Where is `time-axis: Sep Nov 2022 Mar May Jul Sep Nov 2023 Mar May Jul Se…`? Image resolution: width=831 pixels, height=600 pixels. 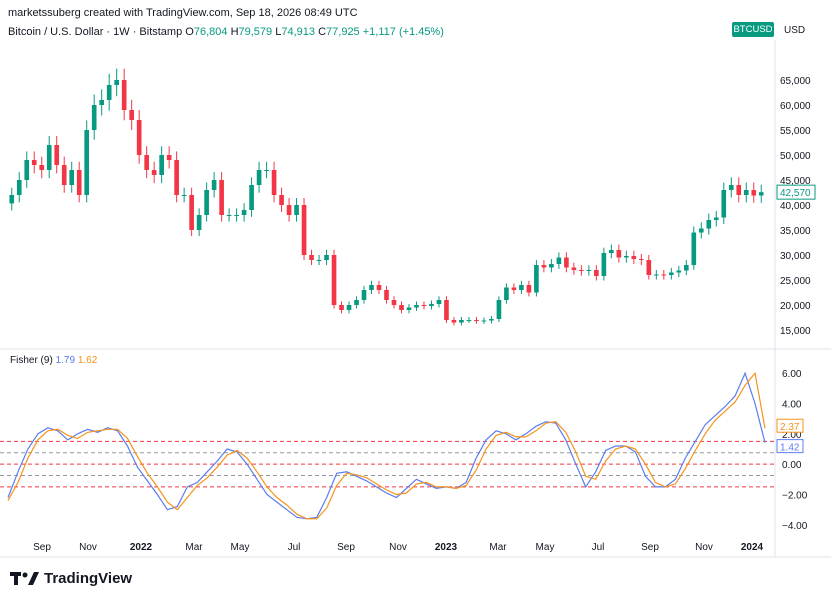
time-axis: Sep Nov 2022 Mar May Jul Sep Nov 2023 Mar May Jul Se… is located at coordinates (398, 547).